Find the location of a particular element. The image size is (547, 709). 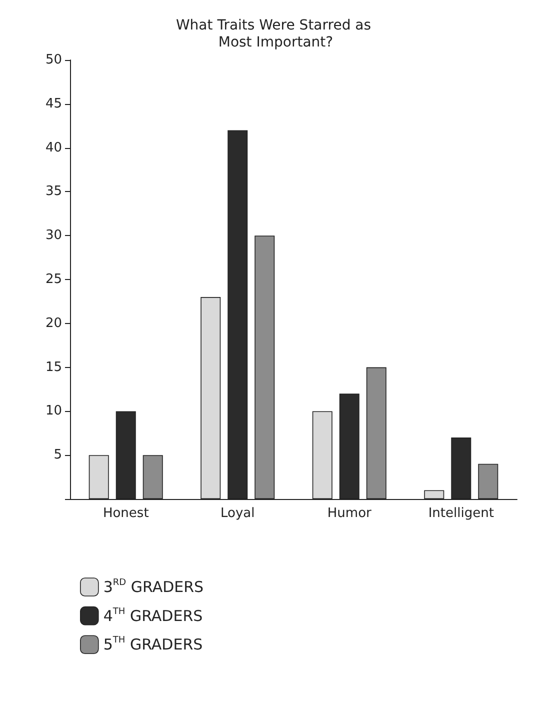

x-tick-label: Honest is located at coordinates (125, 513).